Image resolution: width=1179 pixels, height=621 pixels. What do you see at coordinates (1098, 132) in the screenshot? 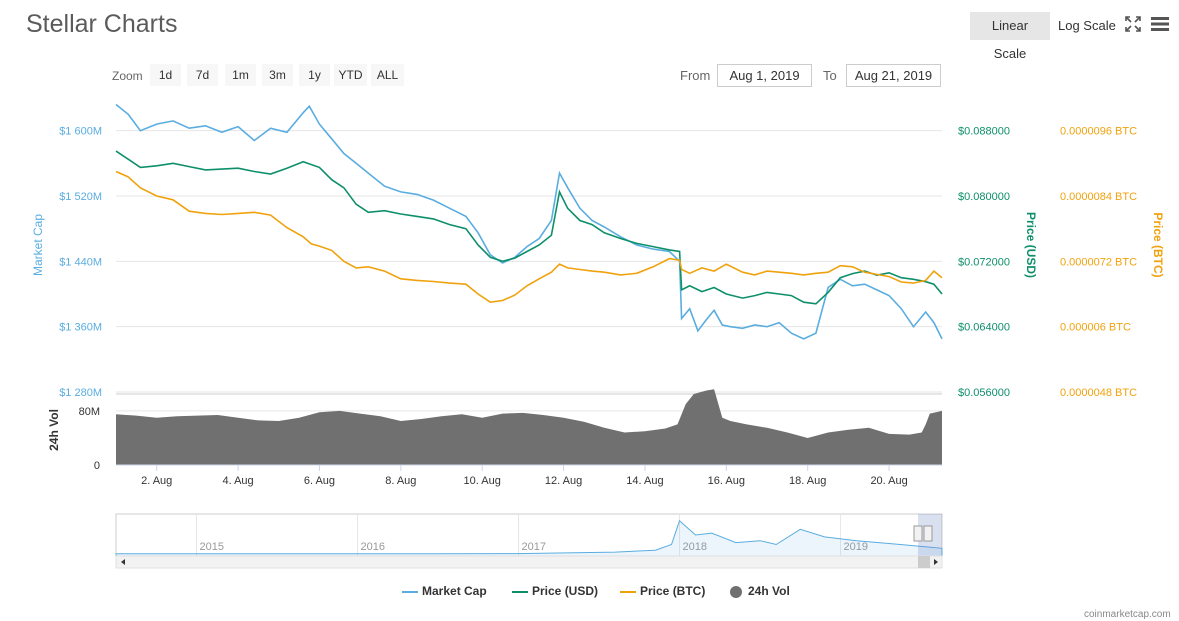
I see `price-btc-tick-label: 0.0000096 BTC` at bounding box center [1098, 132].